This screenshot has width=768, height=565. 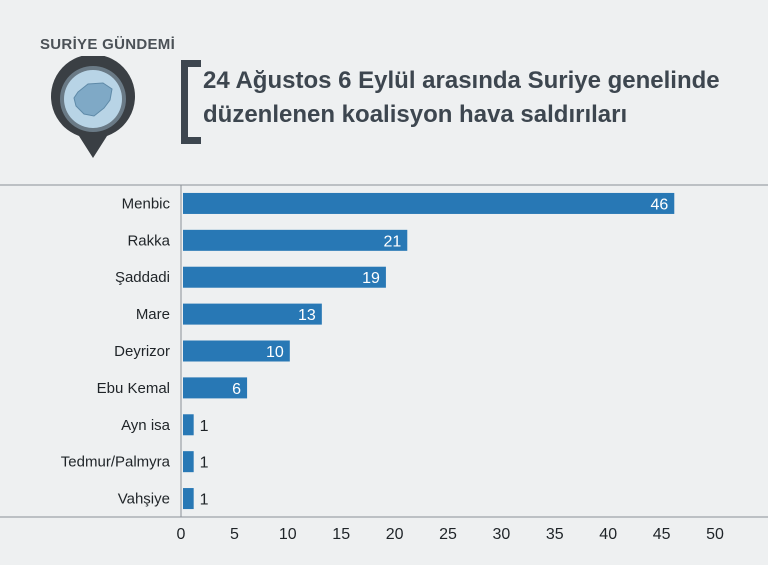 I want to click on x-tick-label-0: 0, so click(x=181, y=534).